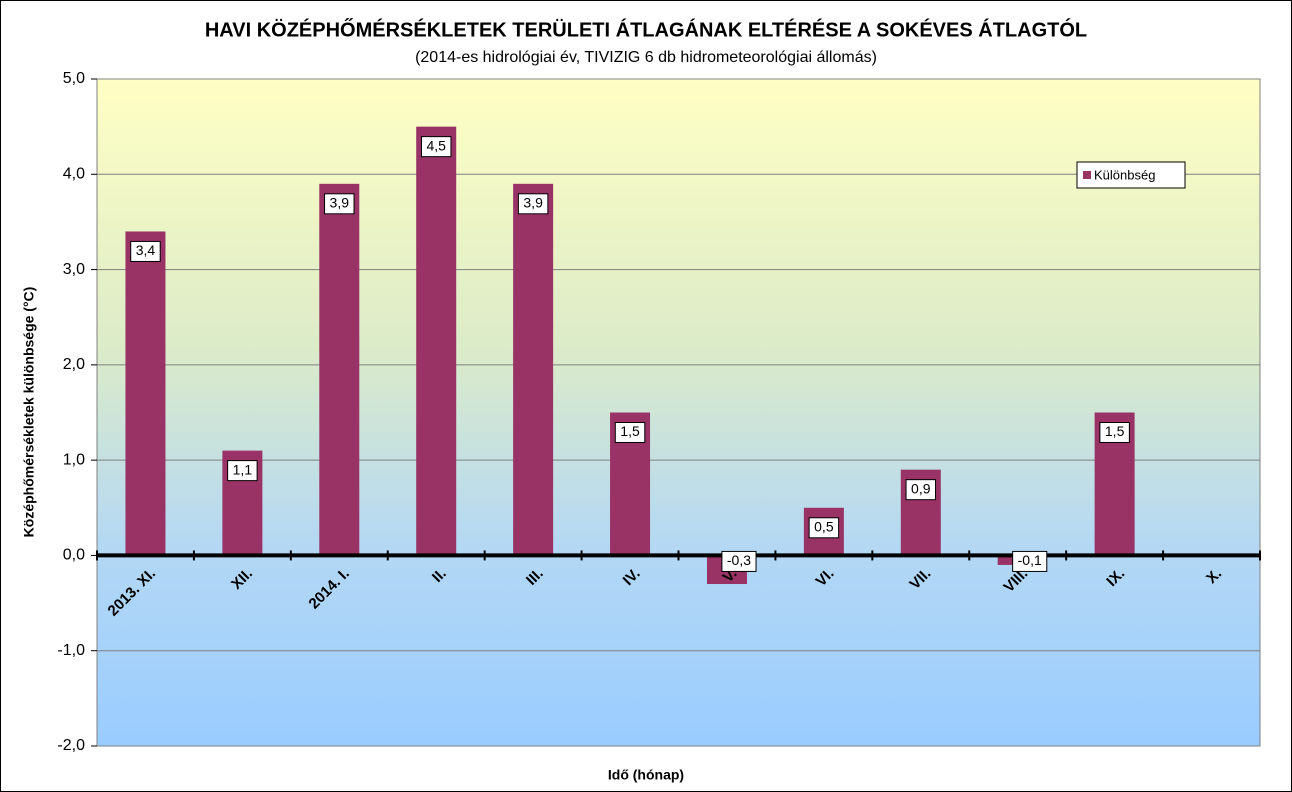  Describe the element at coordinates (74, 364) in the screenshot. I see `y-tick-label: 2,0` at that location.